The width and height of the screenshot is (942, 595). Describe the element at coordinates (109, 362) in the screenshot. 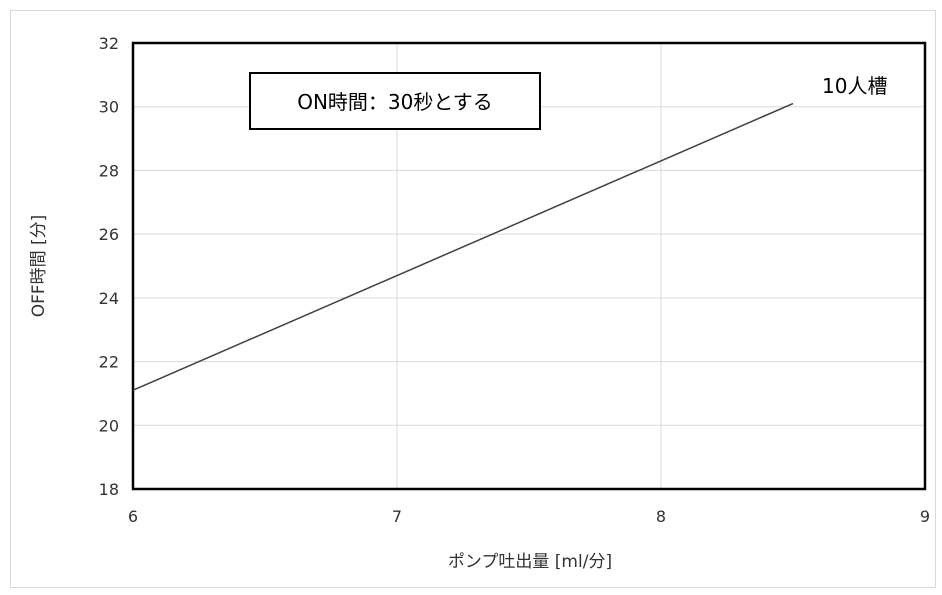

I see `y-tick-label: 22` at that location.